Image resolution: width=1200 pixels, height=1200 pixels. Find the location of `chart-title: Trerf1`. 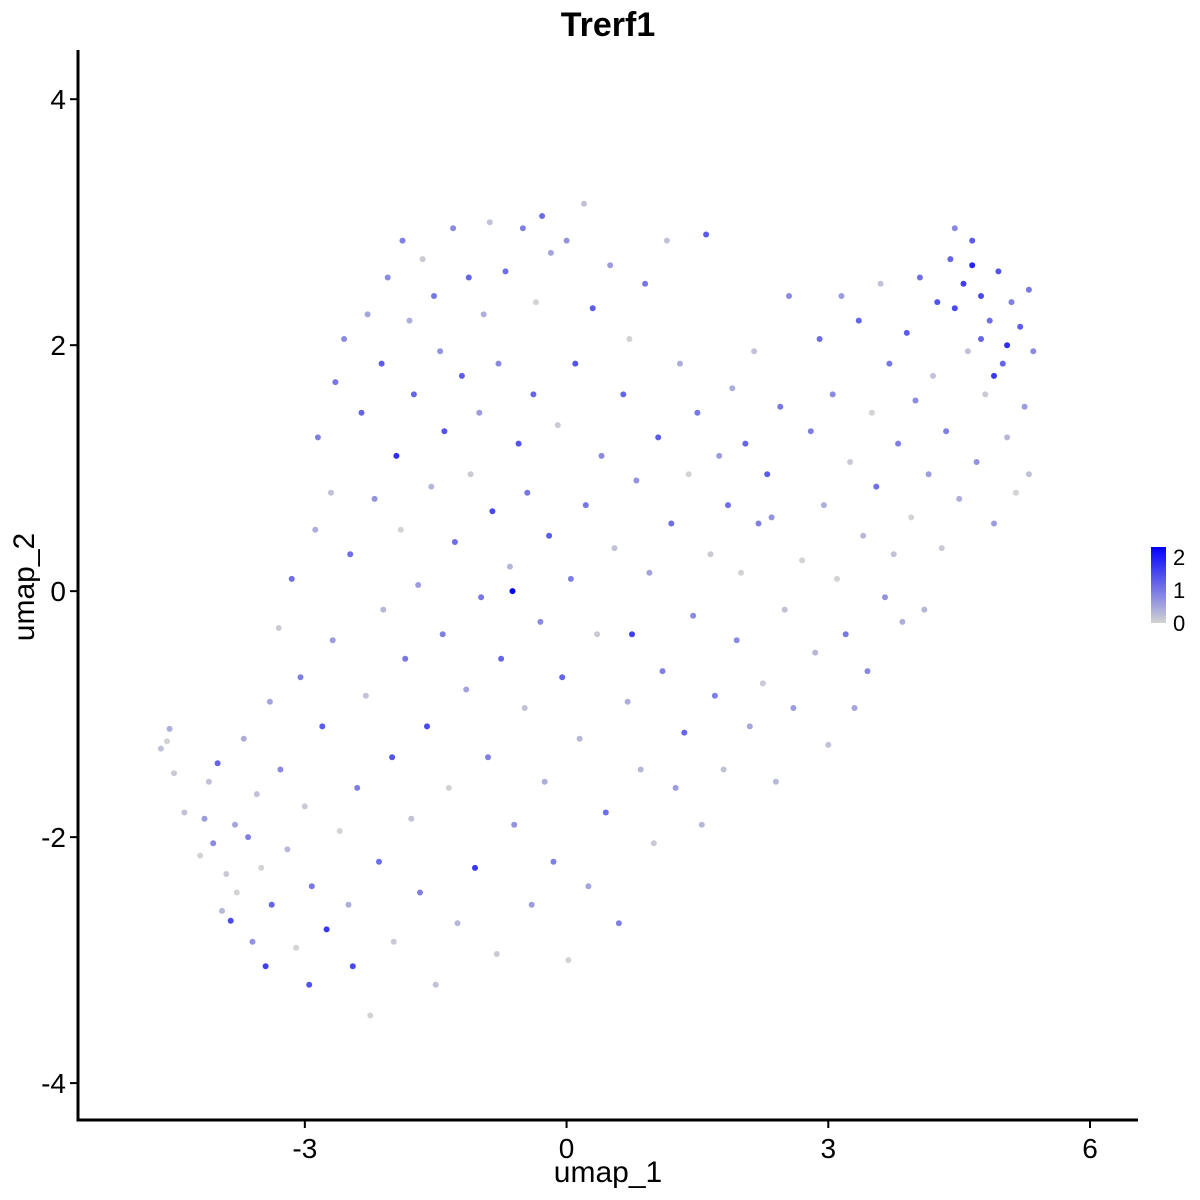

chart-title: Trerf1 is located at coordinates (608, 25).